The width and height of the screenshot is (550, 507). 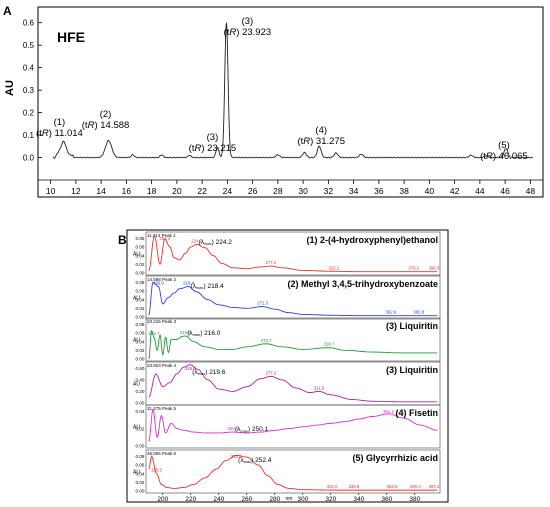 I want to click on spectrum-header: 46.065 Peak 6, so click(x=162, y=453).